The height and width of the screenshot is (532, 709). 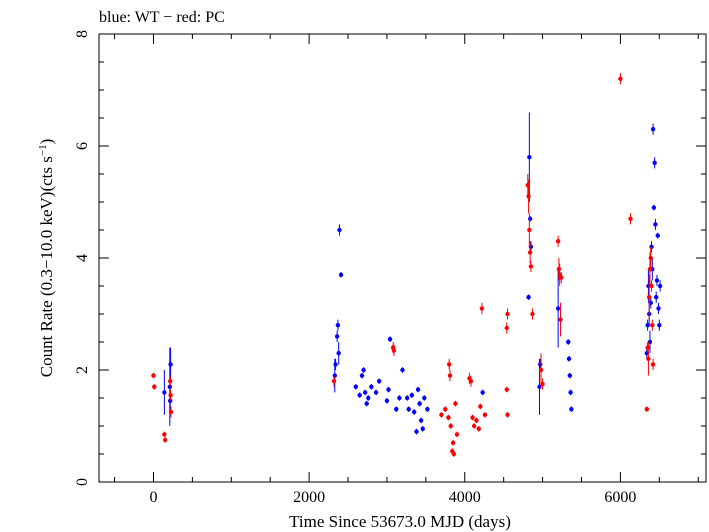 What do you see at coordinates (309, 497) in the screenshot?
I see `x-tick-label: 2000` at bounding box center [309, 497].